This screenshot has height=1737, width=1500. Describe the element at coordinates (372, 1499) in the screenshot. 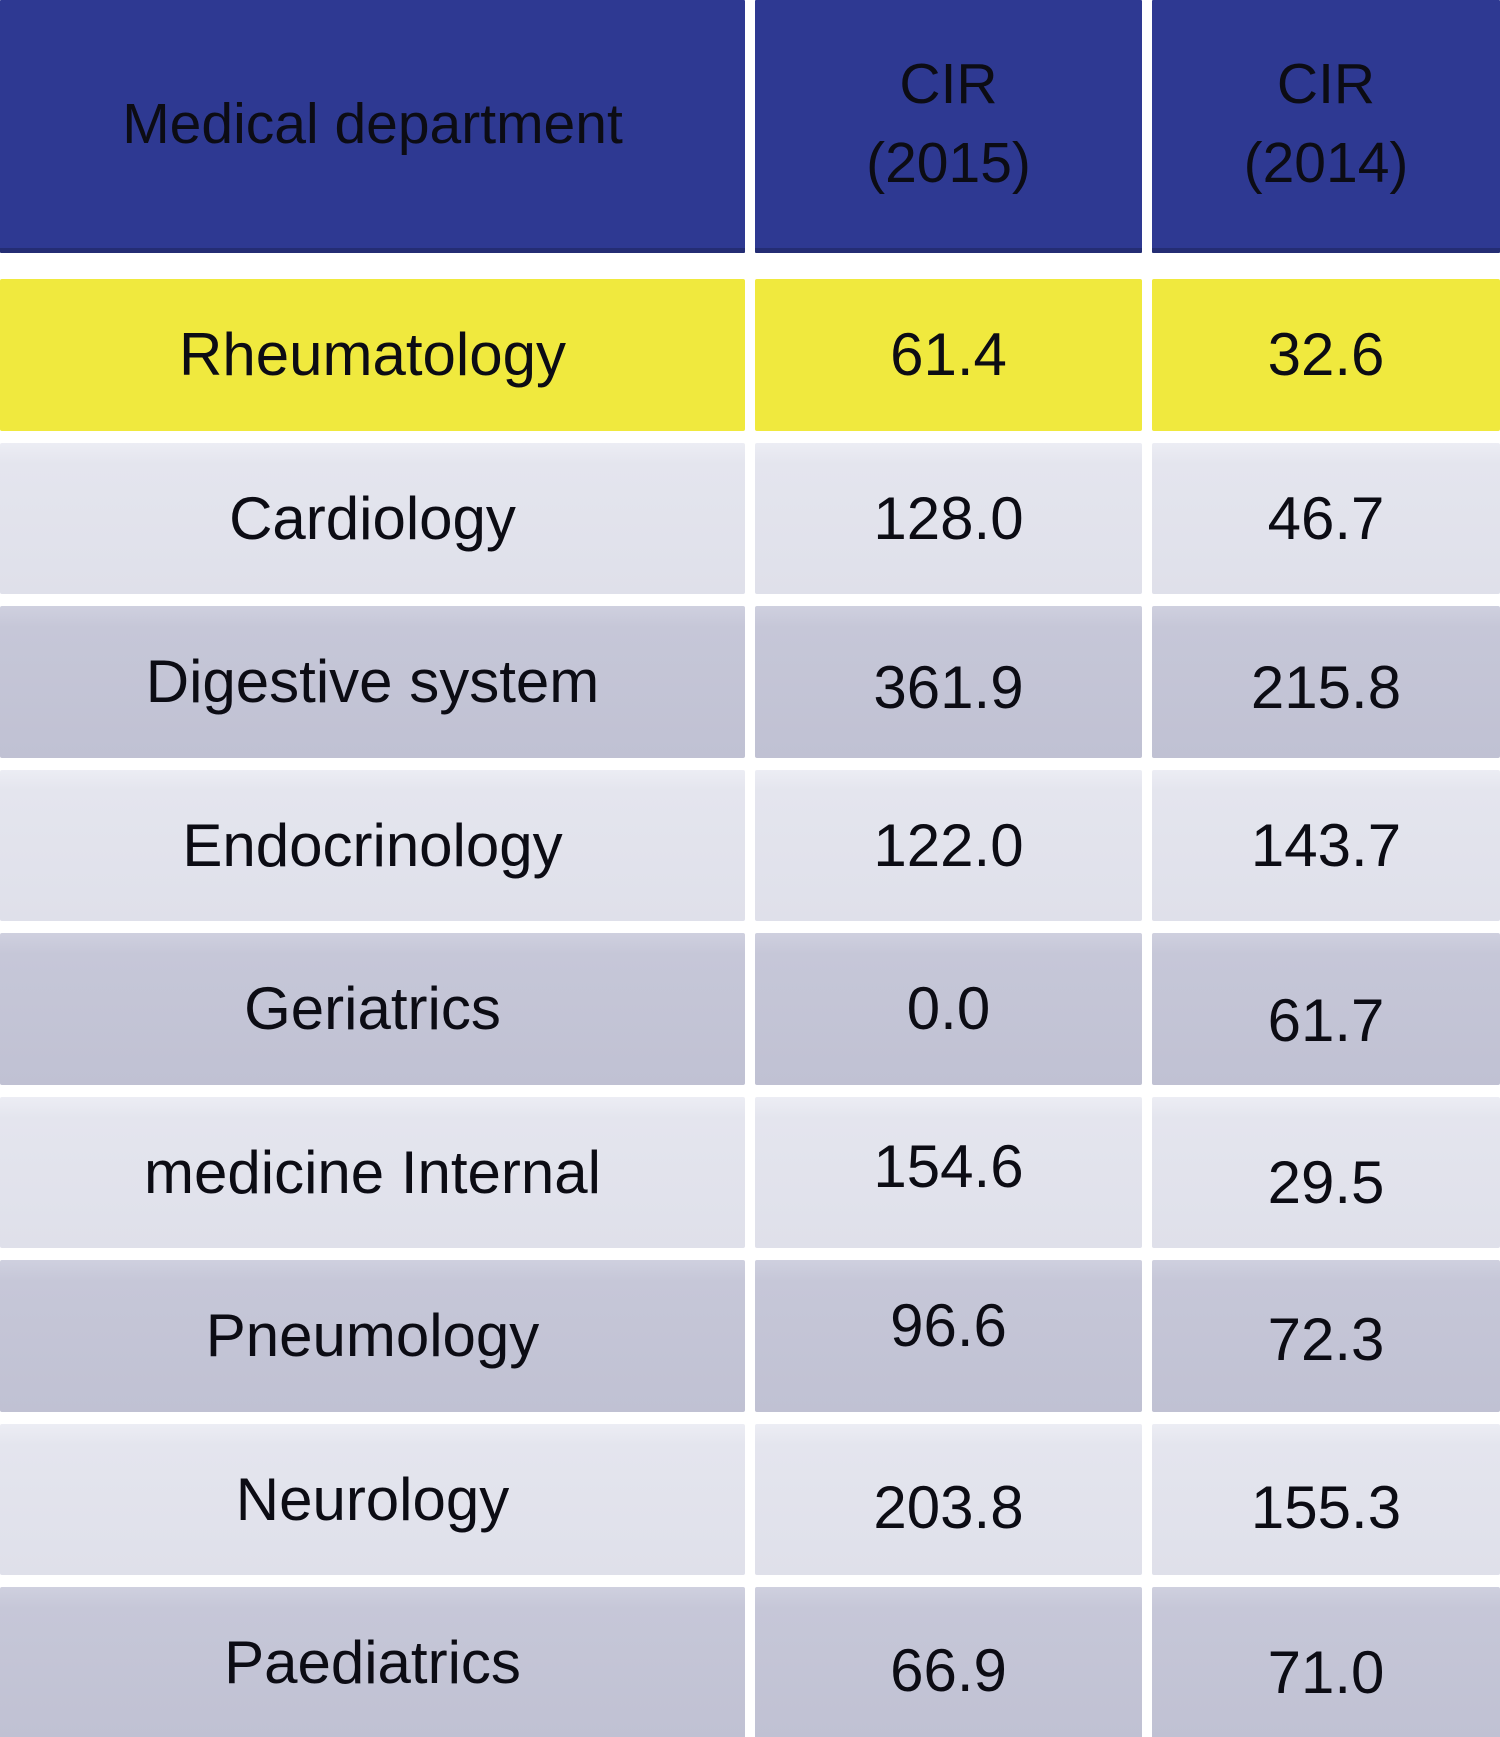

I see `department-cell: Neurology` at that location.